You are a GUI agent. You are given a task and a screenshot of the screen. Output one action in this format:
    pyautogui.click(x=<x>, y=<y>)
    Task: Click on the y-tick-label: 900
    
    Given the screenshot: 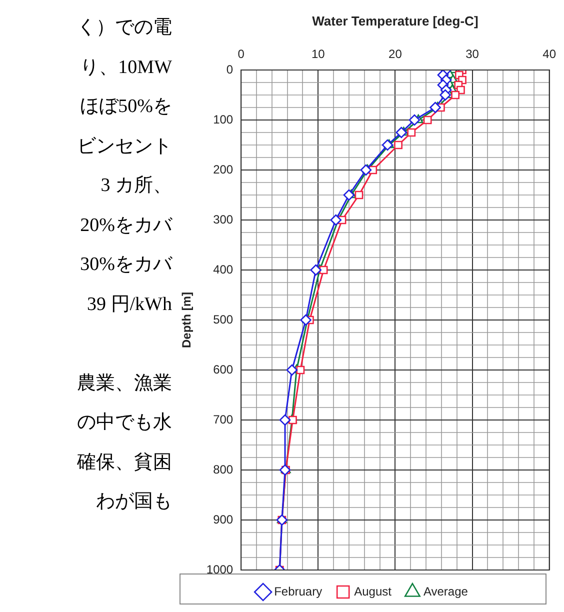 What is the action you would take?
    pyautogui.click(x=223, y=519)
    